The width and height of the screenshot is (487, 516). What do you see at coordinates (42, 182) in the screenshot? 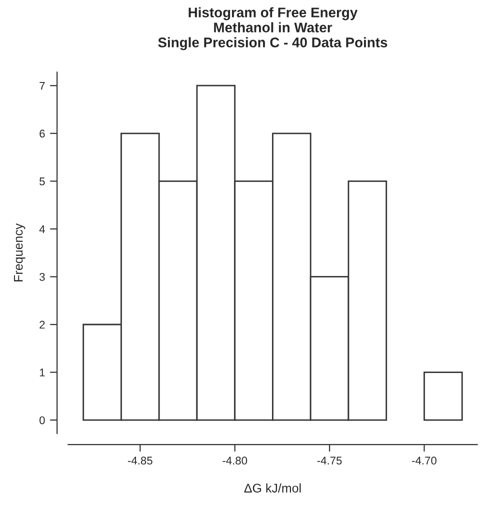
I see `y-tick-label: 5` at bounding box center [42, 182].